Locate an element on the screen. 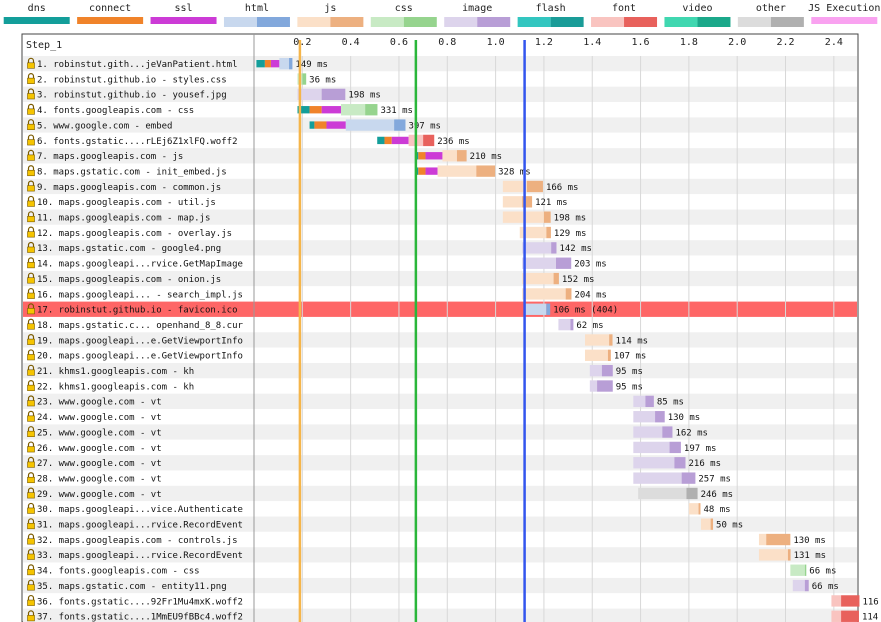 Image resolution: width=881 pixels, height=622 pixels. legend-label-dns: dns is located at coordinates (37, 8).